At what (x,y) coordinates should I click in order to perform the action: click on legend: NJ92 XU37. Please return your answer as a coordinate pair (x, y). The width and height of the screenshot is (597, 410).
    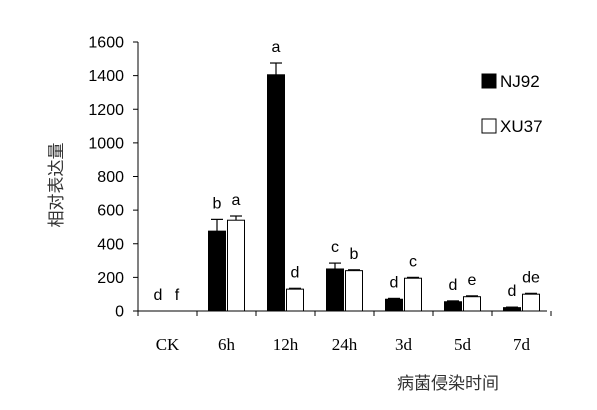
    Looking at the image, I should click on (512, 104).